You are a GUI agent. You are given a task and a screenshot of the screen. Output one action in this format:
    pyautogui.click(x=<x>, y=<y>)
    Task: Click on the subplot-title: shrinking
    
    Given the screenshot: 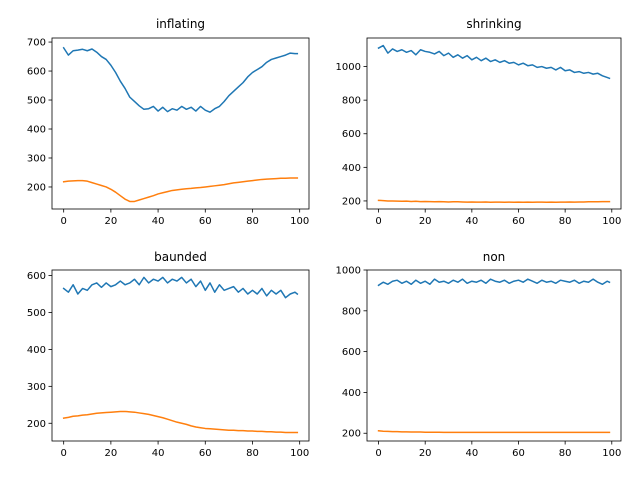 What is the action you would take?
    pyautogui.click(x=493, y=24)
    